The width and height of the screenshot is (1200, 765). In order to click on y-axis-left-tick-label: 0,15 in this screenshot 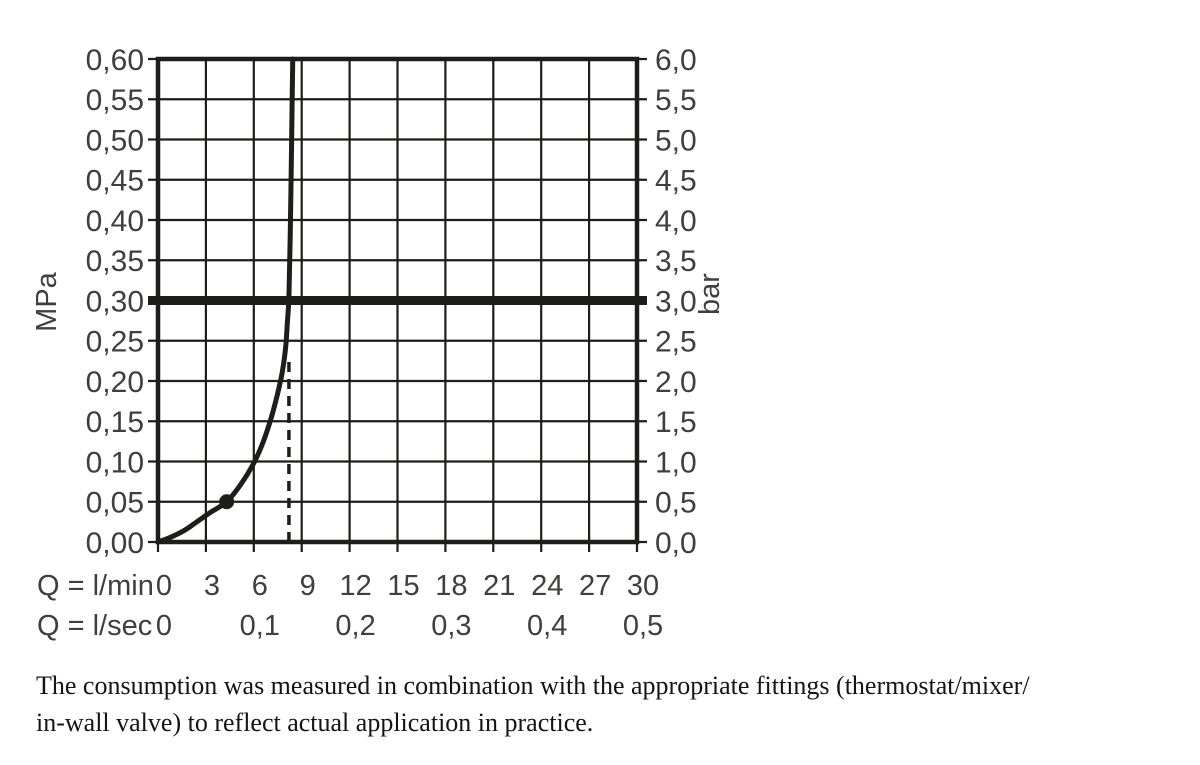, I will do `click(115, 422)`.